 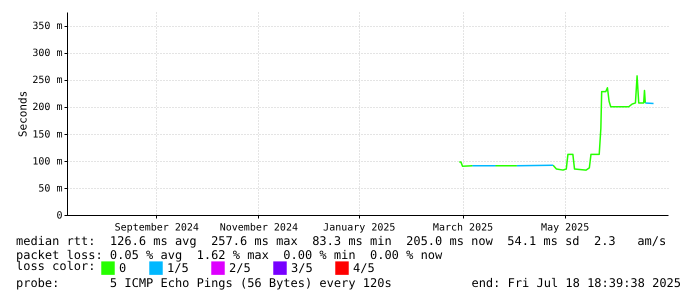 What do you see at coordinates (463, 228) in the screenshot?
I see `x-tick-label: March 2025` at bounding box center [463, 228].